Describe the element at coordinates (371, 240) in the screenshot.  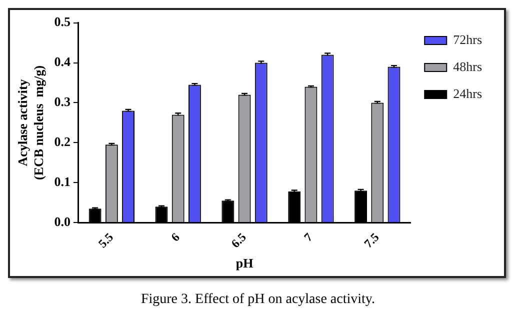
I see `x-tick-label: 7.5` at that location.